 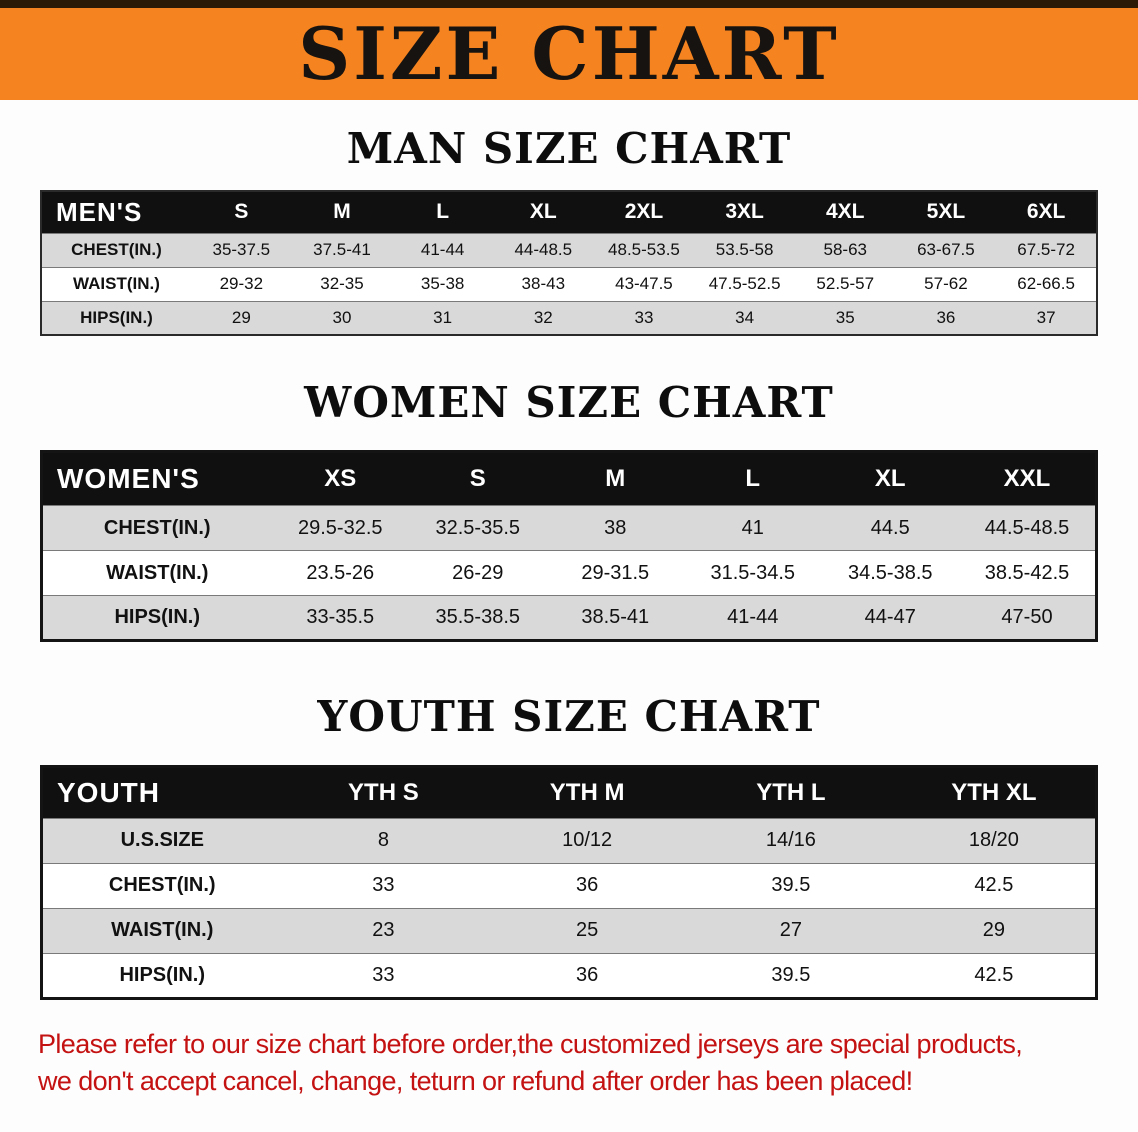 I want to click on table-row: CHEST(IN.) 33 36 39.5 42.5, so click(x=569, y=885).